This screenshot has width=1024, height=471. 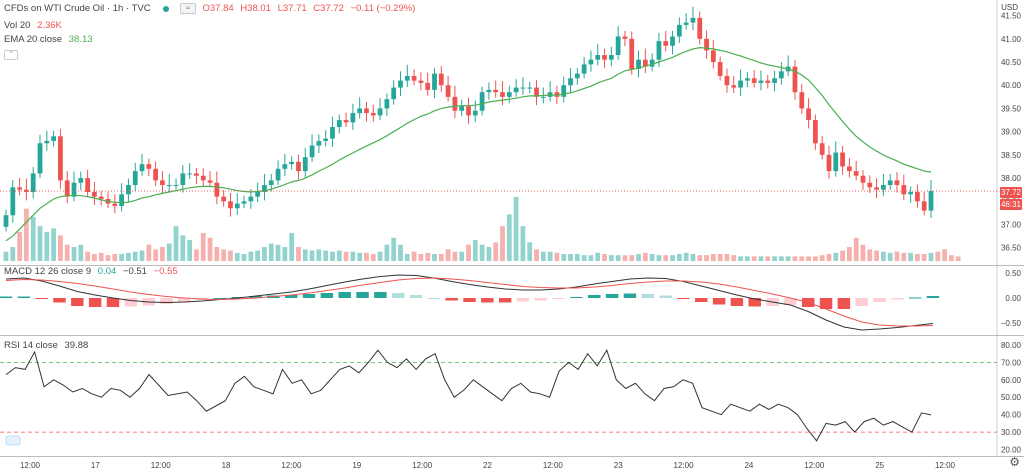 I want to click on currency-label: USD, so click(x=1009, y=7).